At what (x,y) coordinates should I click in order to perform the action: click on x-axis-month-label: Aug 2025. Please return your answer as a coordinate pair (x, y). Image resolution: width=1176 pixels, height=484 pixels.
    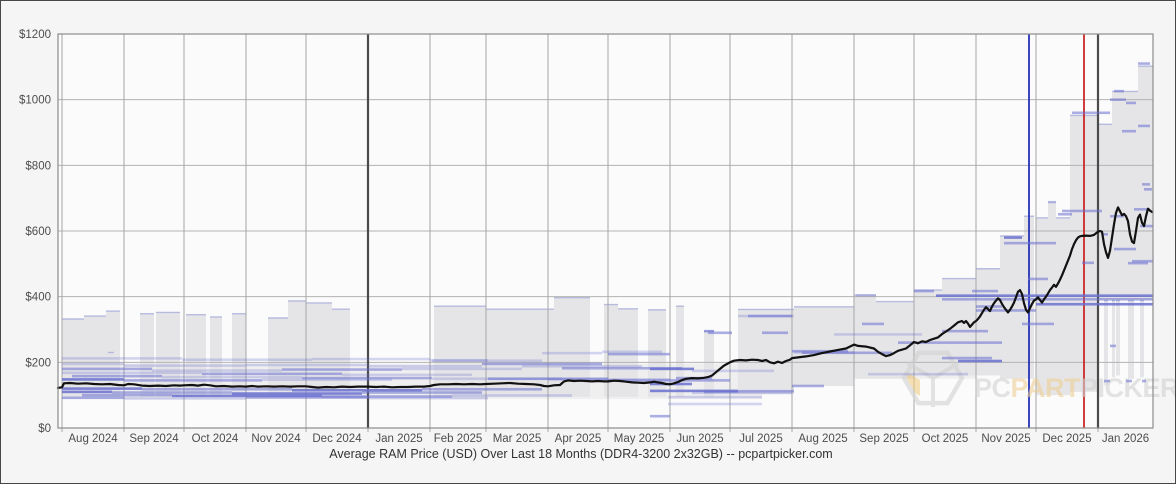
    Looking at the image, I should click on (822, 439).